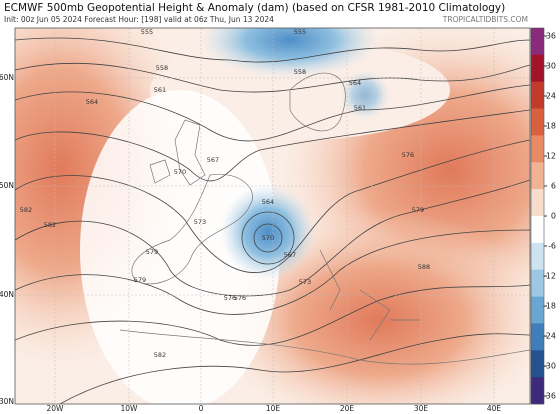 Image resolution: width=560 pixels, height=414 pixels. Describe the element at coordinates (424, 267) in the screenshot. I see `contour-label: 588` at that location.